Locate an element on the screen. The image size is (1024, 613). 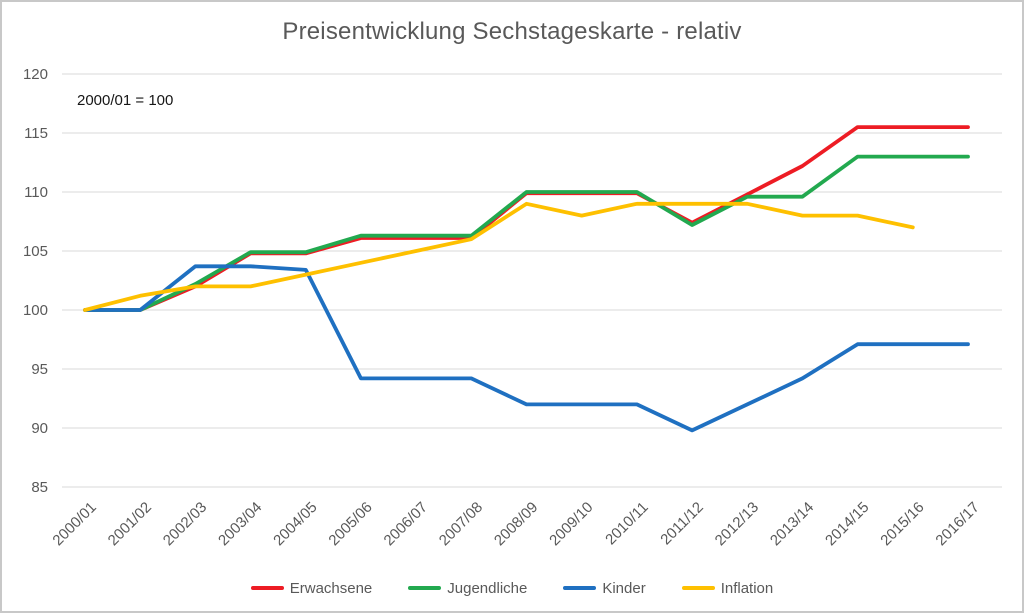
y-axis-tick-label: 100 is located at coordinates (35, 310).